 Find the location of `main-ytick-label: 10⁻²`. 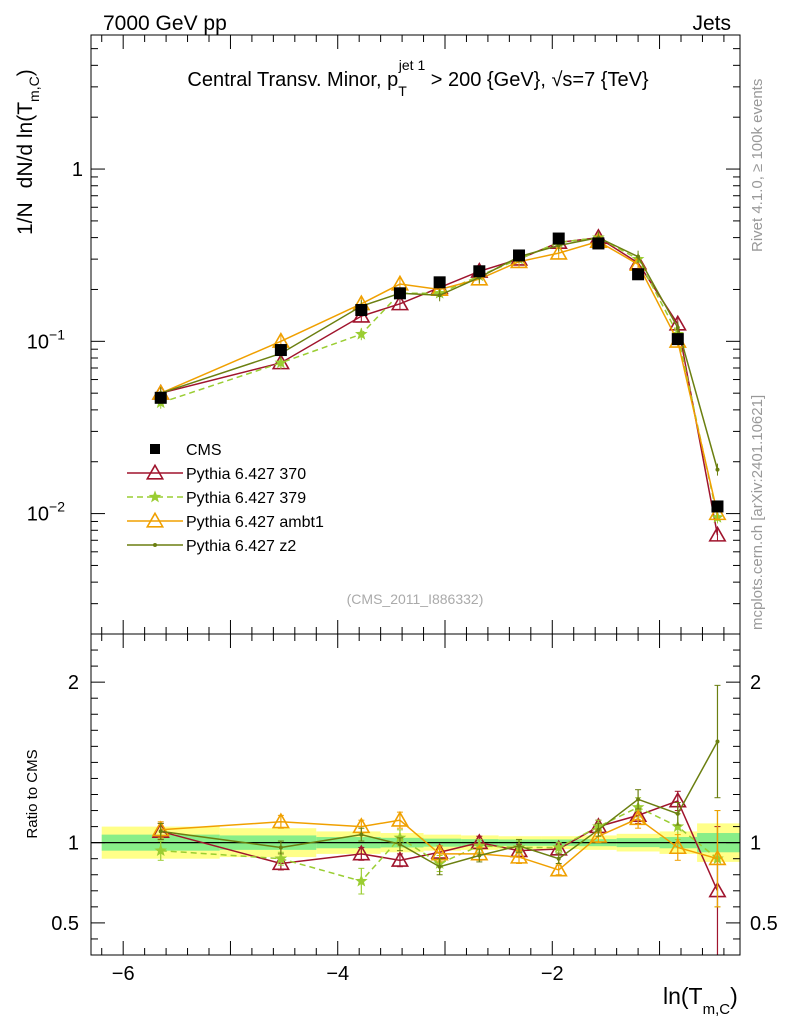

main-ytick-label: 10⁻² is located at coordinates (46, 512).